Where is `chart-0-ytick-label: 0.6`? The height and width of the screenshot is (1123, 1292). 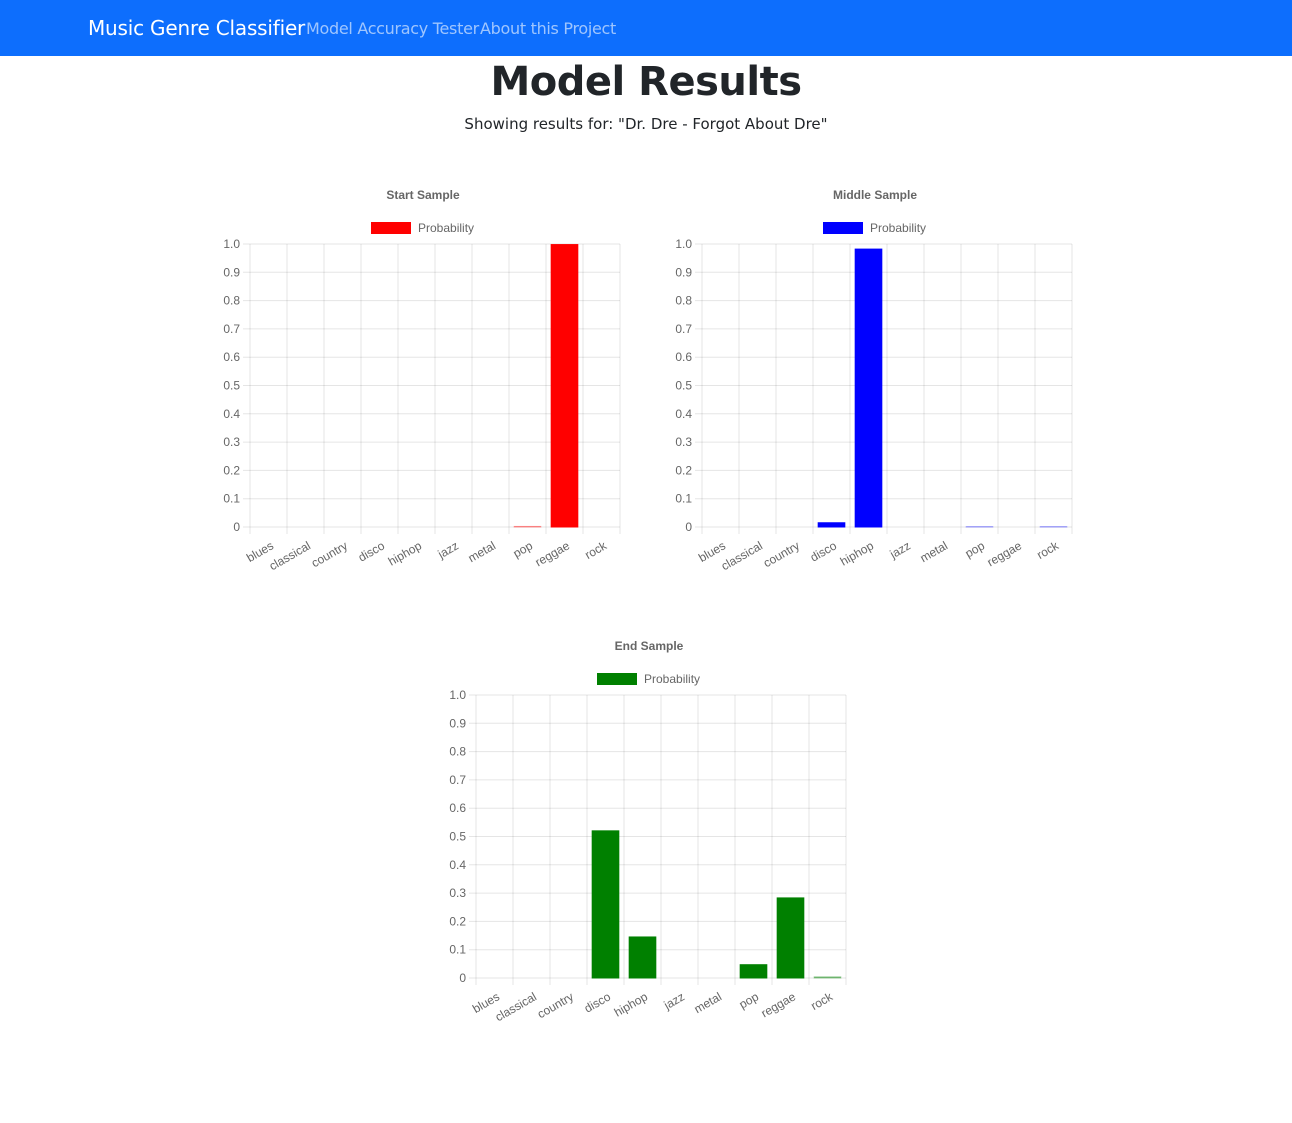
chart-0-ytick-label: 0.6 is located at coordinates (231, 357).